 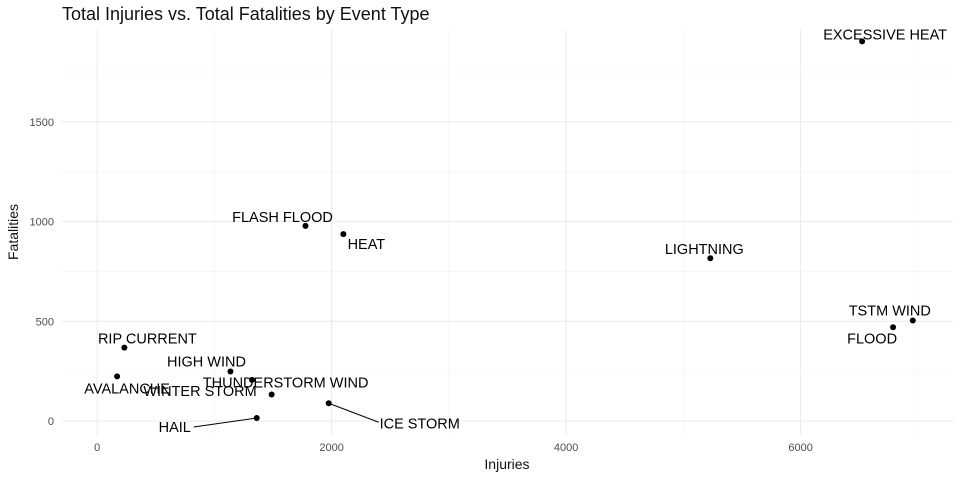 I want to click on label-leader-lines, so click(x=286, y=415).